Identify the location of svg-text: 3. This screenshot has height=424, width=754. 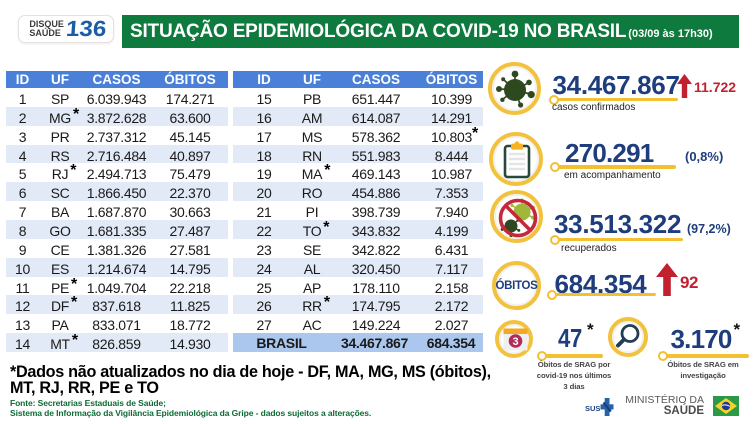
(515, 342).